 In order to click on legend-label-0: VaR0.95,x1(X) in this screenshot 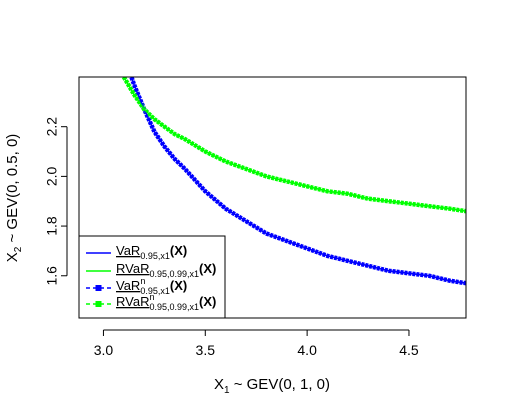, I will do `click(151, 252)`.